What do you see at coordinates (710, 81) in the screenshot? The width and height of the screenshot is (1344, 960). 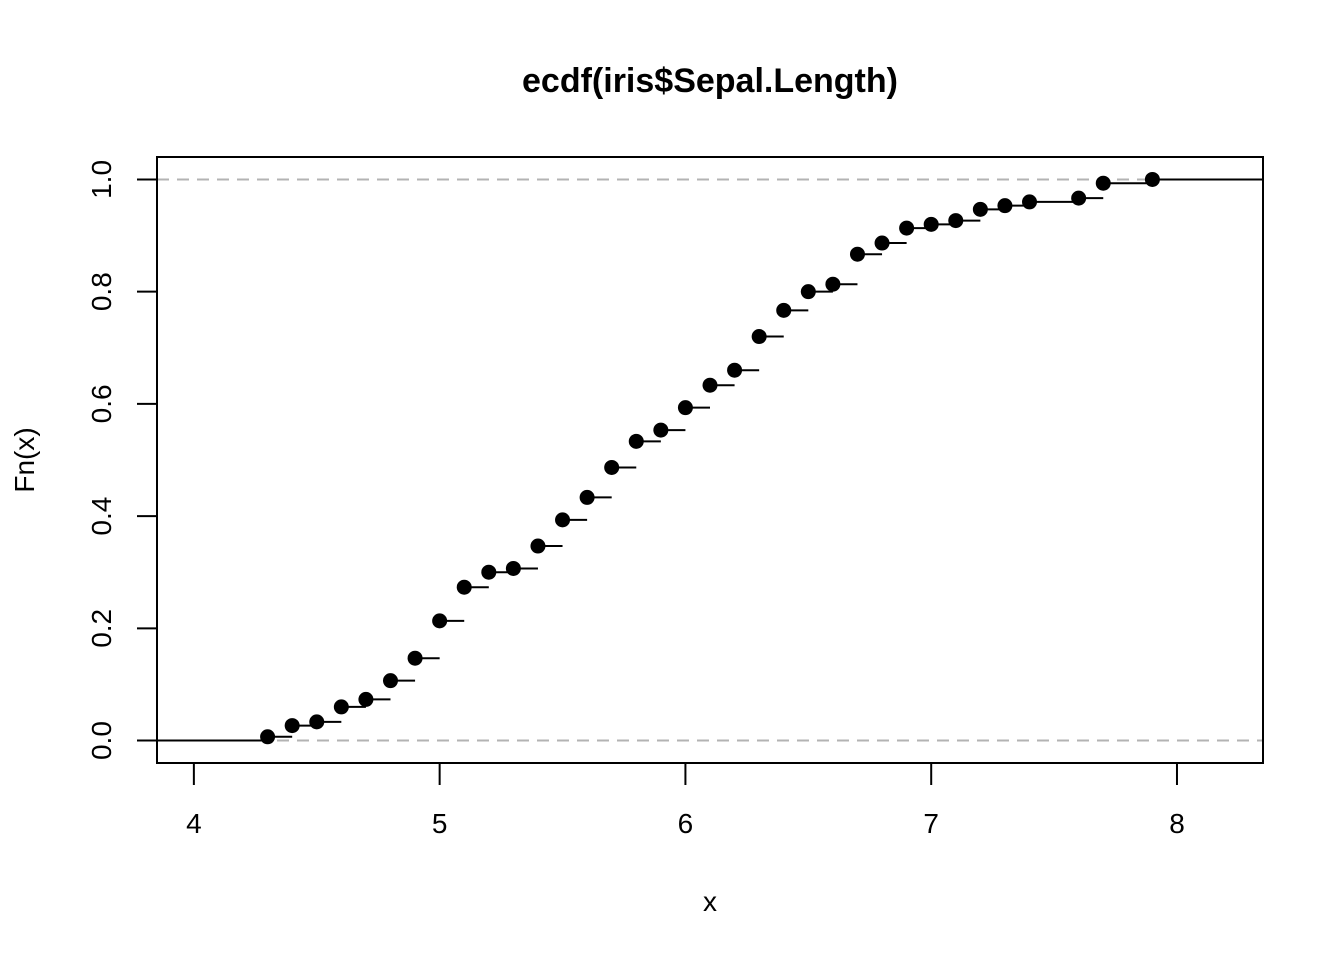 I see `chart-title: ecdf(iris$Sepal.Length)` at bounding box center [710, 81].